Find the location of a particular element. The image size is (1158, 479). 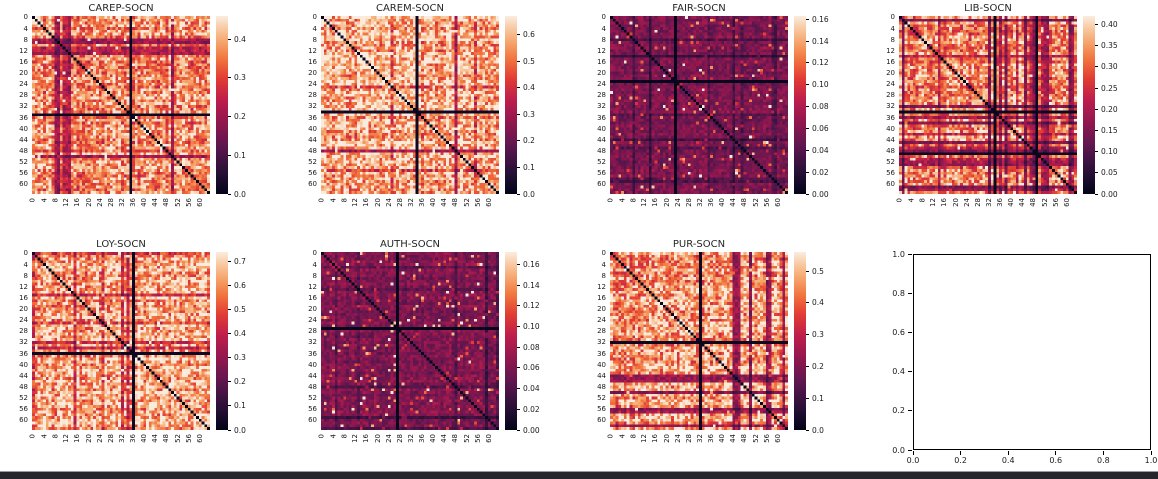

colorbar-tick-label: 0.00 is located at coordinates (1106, 194).